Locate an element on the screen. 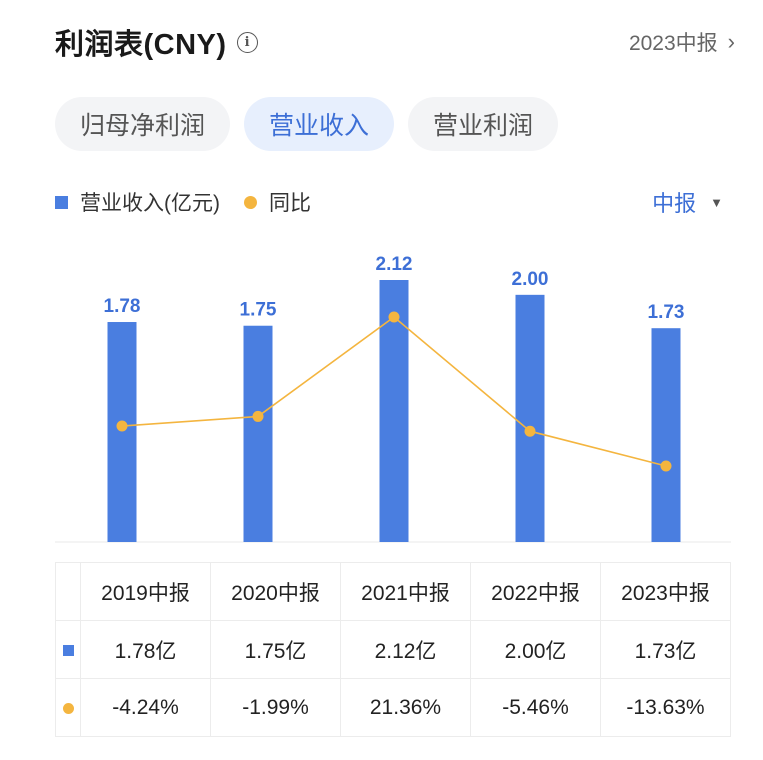 Image resolution: width=763 pixels, height=760 pixels. title-group: 利润表(CNY) i is located at coordinates (156, 42).